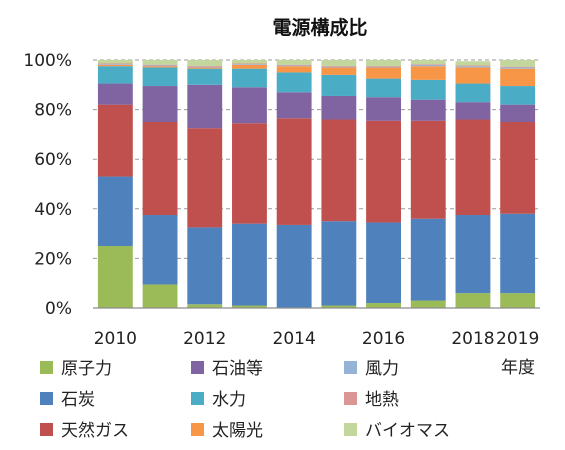  What do you see at coordinates (472, 339) in the screenshot?
I see `x-tick-label: 2018` at bounding box center [472, 339].